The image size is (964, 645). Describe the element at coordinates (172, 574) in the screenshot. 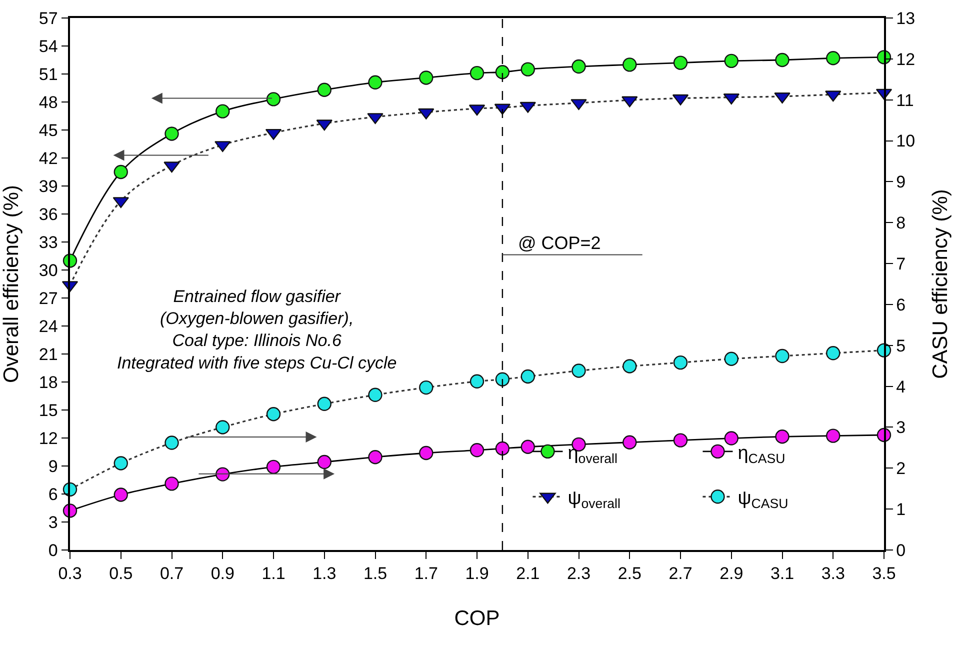

I see `x-tick-label: 0.7` at that location.